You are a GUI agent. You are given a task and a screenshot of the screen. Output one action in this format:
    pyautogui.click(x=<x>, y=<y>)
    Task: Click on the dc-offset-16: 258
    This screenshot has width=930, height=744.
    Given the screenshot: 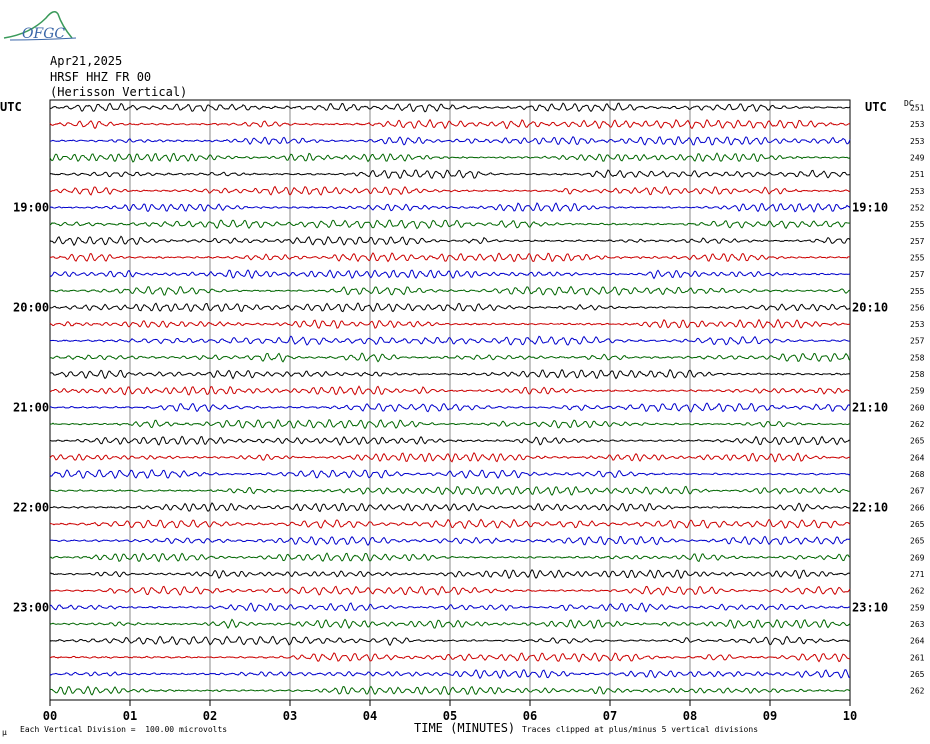 What is the action you would take?
    pyautogui.click(x=917, y=374)
    